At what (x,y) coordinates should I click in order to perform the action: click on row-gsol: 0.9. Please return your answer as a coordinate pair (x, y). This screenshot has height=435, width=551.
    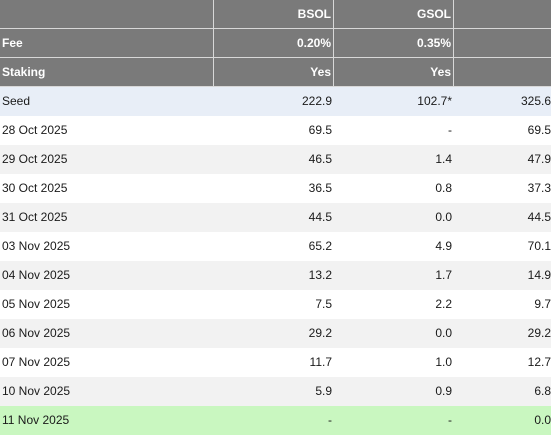
    Looking at the image, I should click on (443, 391).